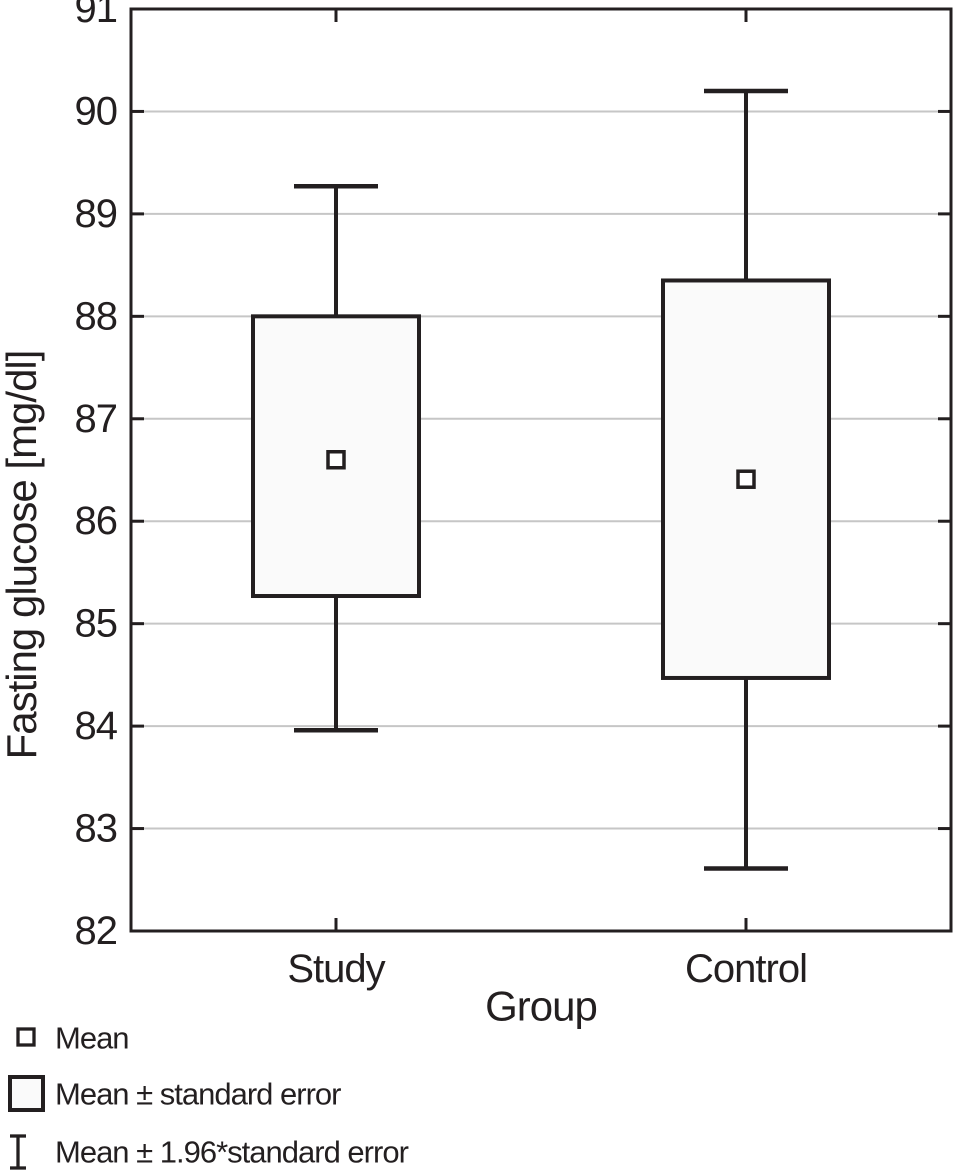 The width and height of the screenshot is (961, 1172). I want to click on x-category-label: Study, so click(336, 969).